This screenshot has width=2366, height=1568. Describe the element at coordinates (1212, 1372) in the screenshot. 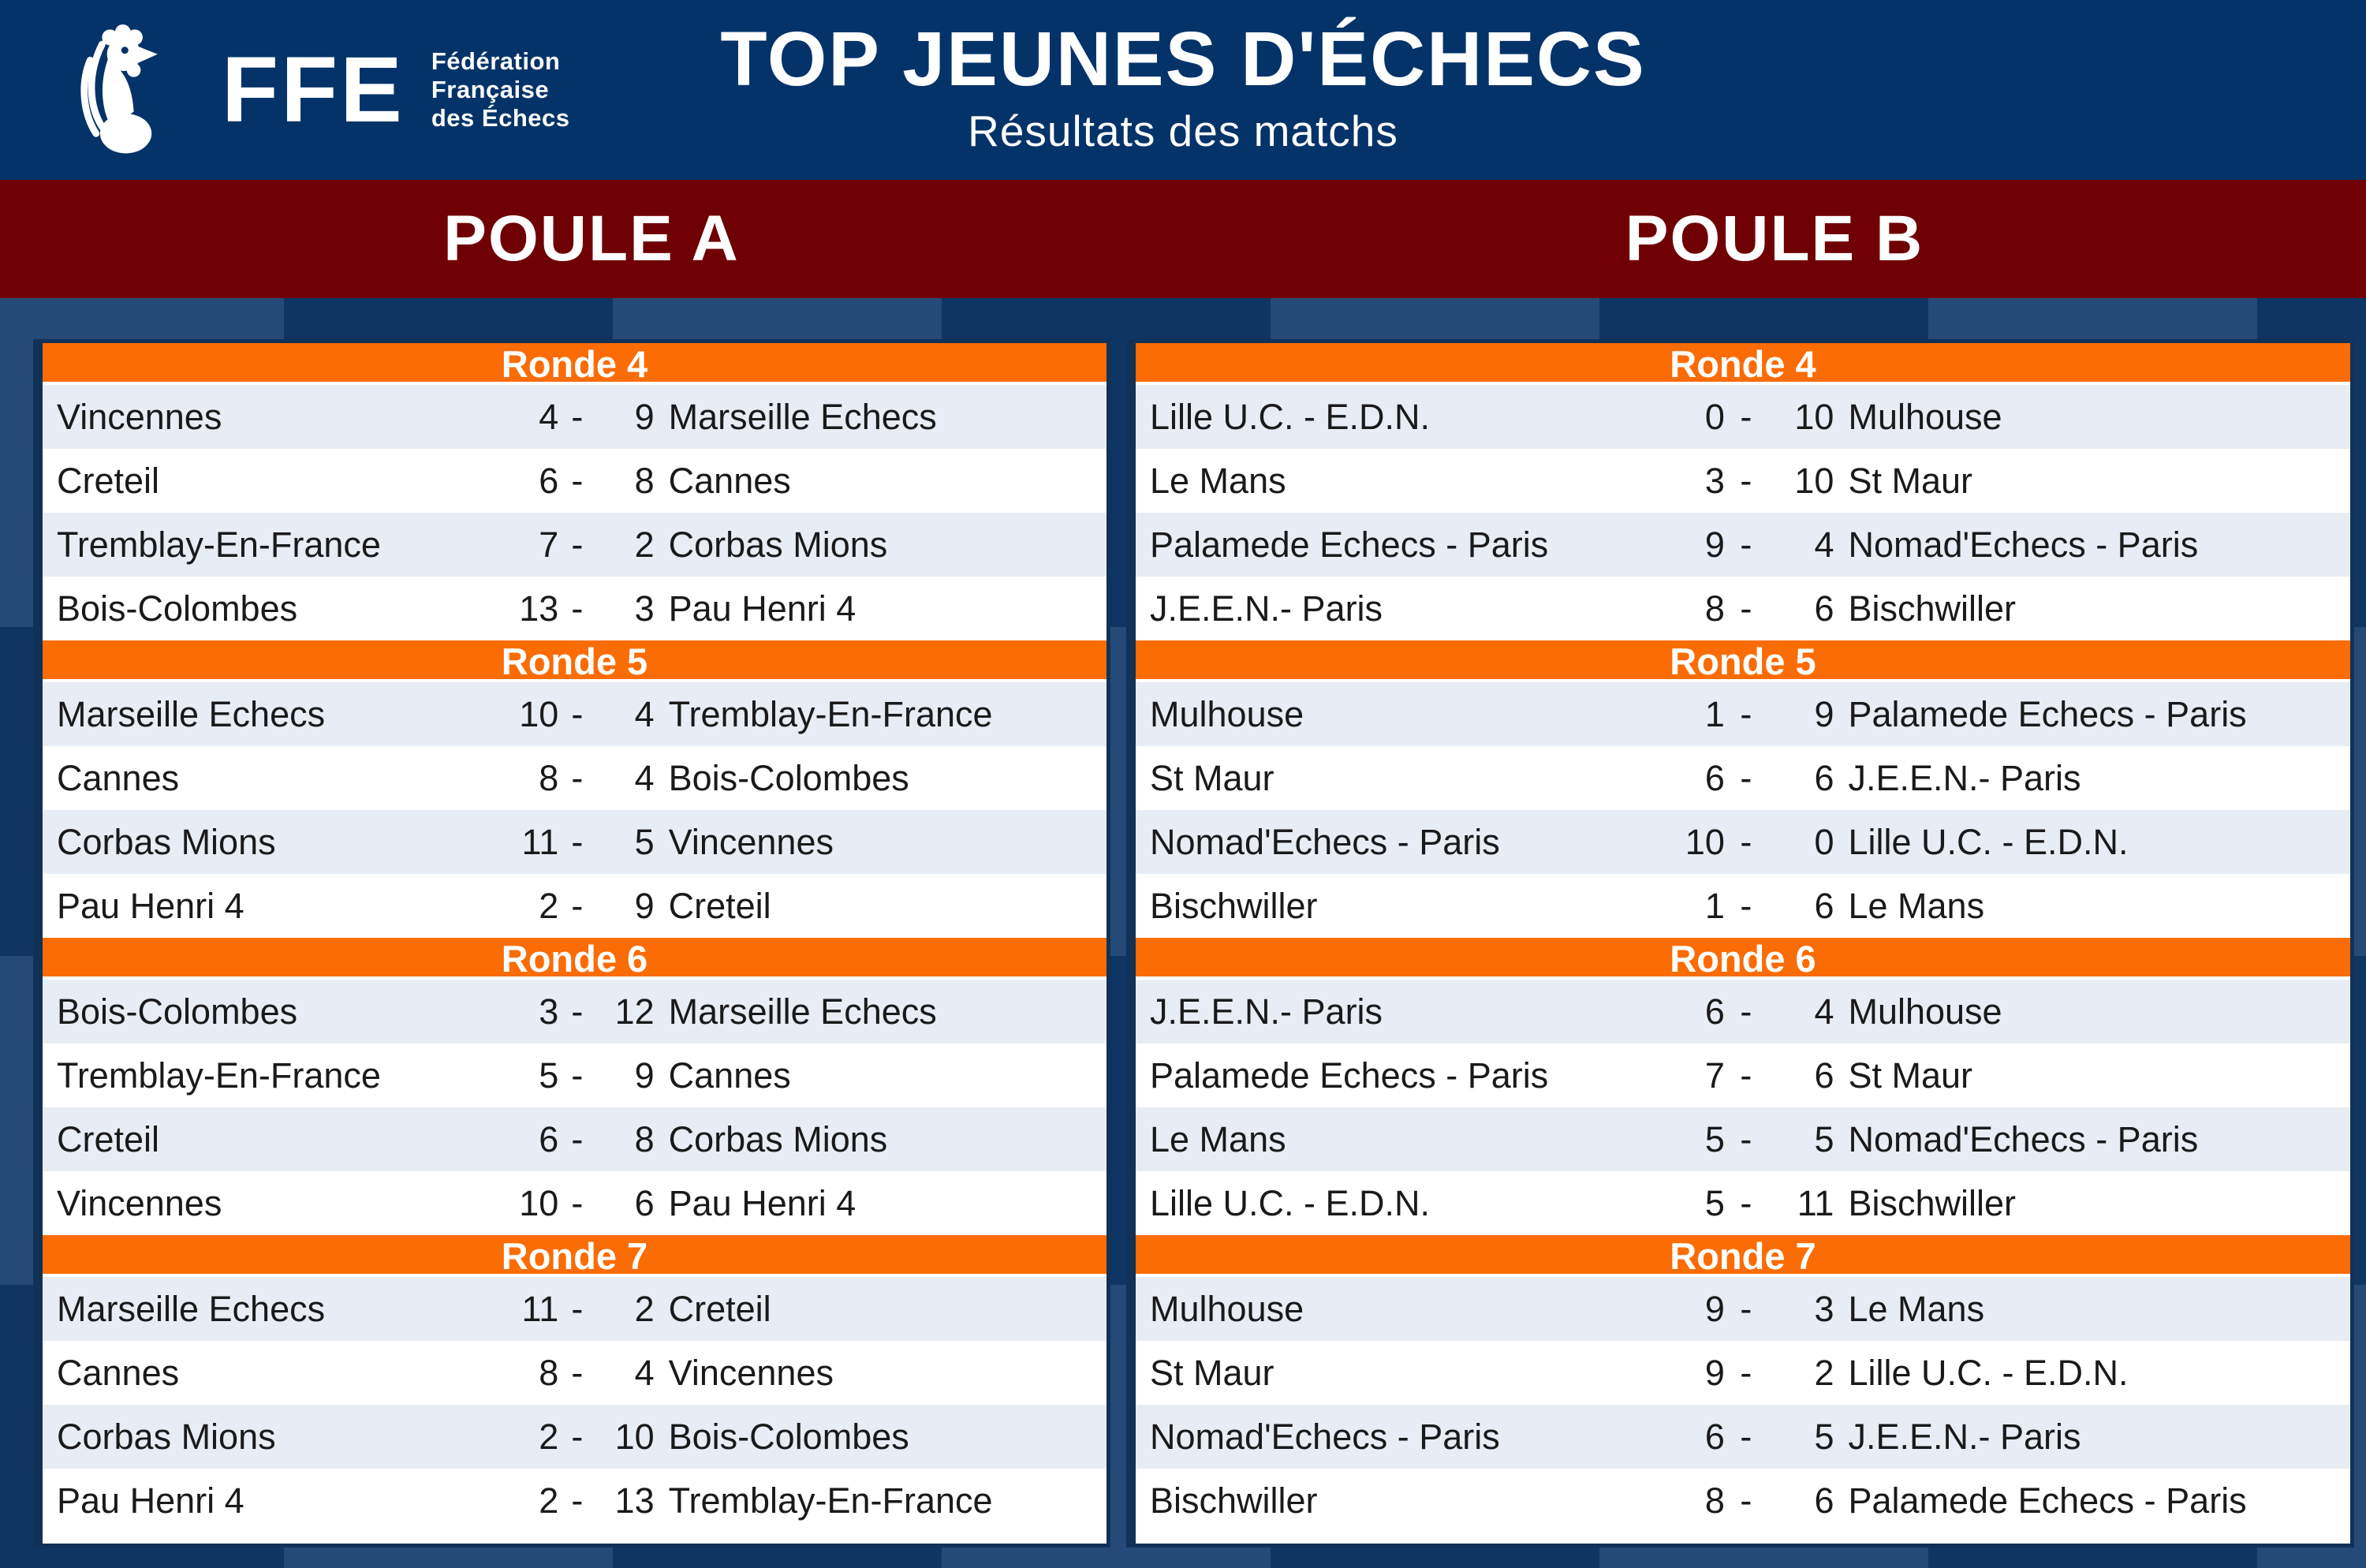

I see `home-team: St Maur` at that location.